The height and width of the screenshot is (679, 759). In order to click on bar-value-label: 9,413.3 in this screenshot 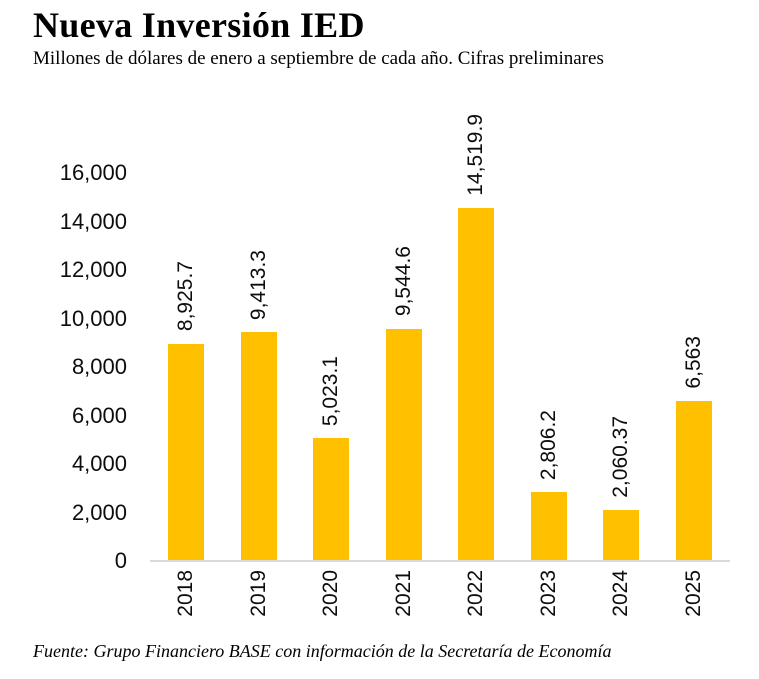, I will do `click(258, 284)`.